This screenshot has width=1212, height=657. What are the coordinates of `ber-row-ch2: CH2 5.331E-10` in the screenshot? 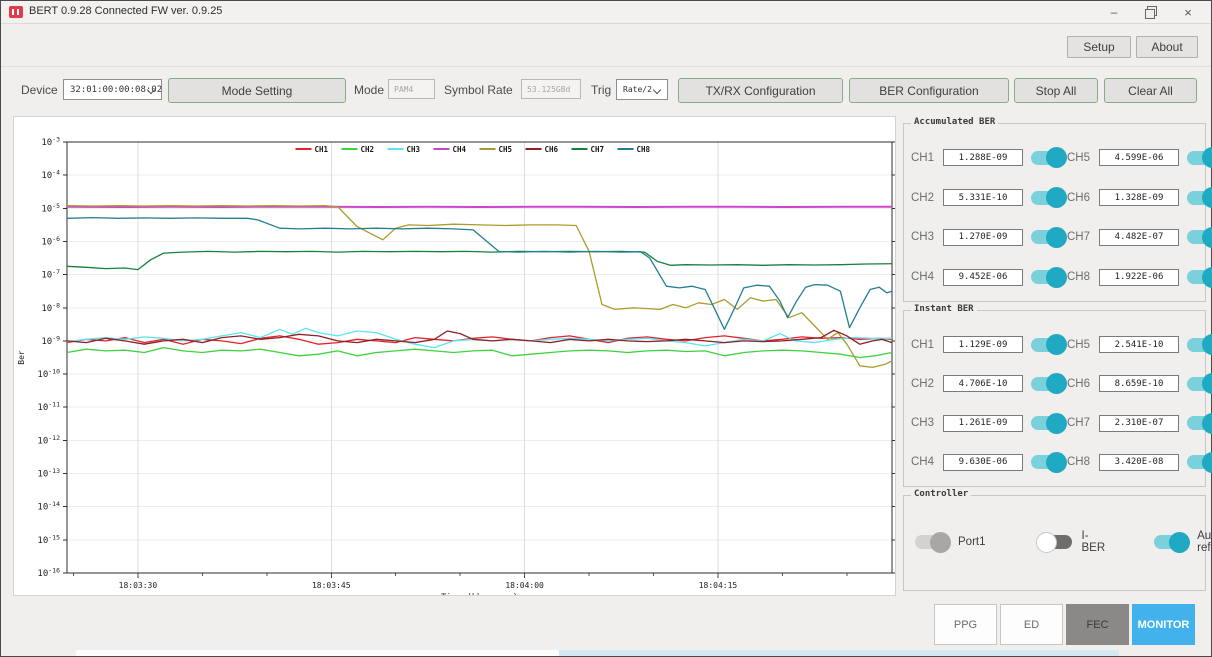 It's located at (987, 198).